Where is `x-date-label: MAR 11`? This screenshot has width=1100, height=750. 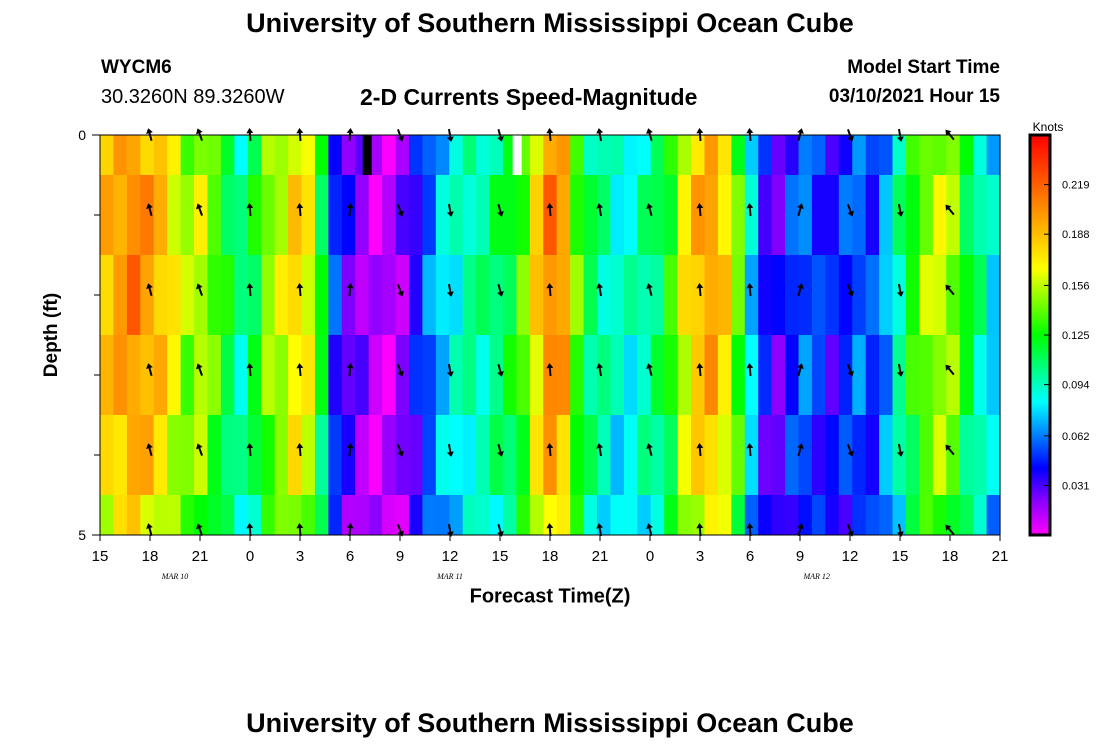 x-date-label: MAR 11 is located at coordinates (449, 576).